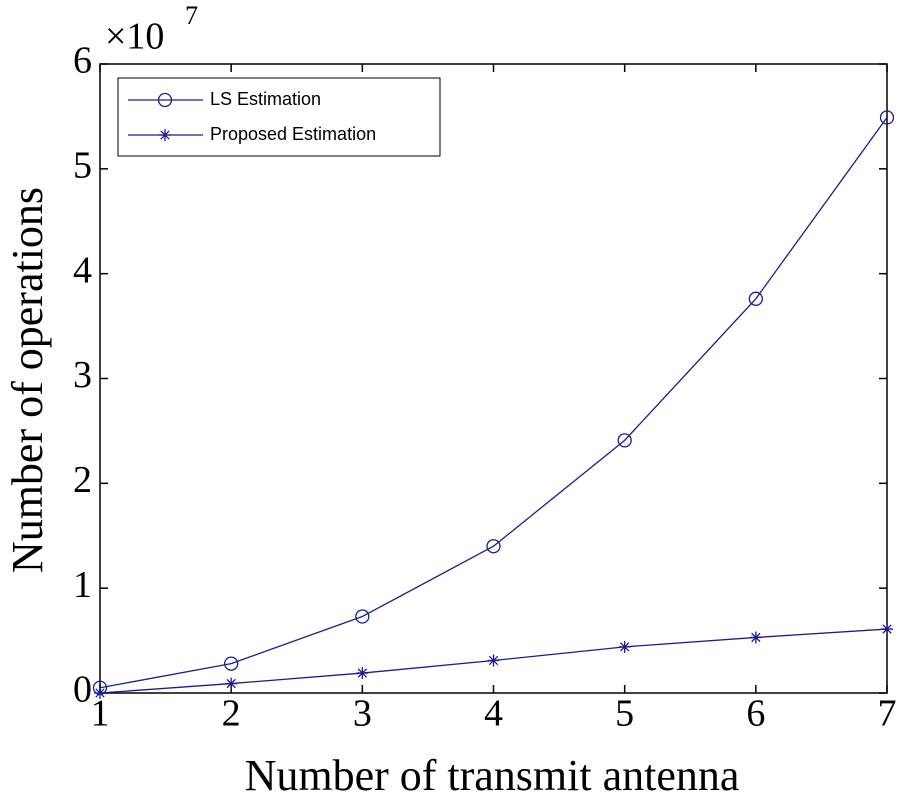 The image size is (900, 800). What do you see at coordinates (492, 775) in the screenshot?
I see `x-axis-label: Number of transmit antenna` at bounding box center [492, 775].